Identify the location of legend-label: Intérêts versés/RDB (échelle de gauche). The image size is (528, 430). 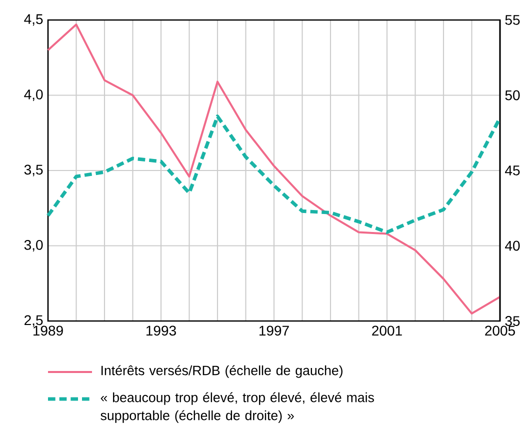
(222, 371).